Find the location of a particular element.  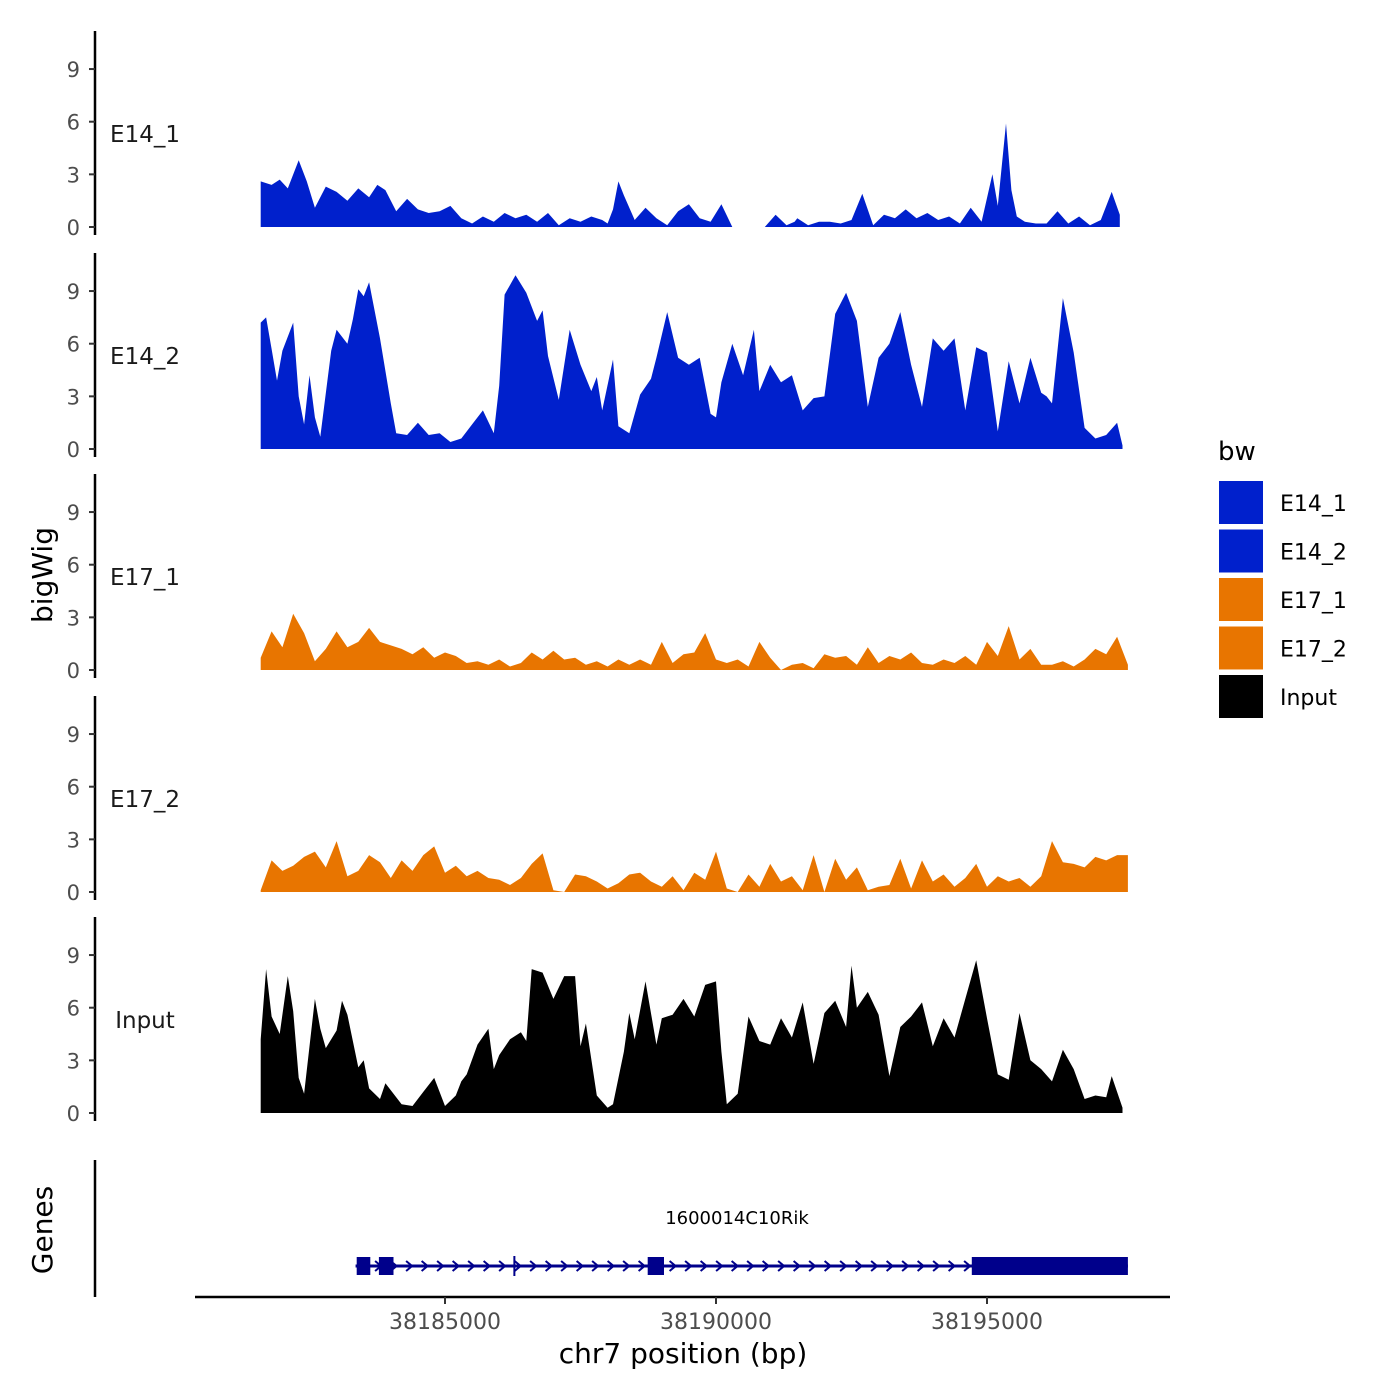

legend-item: E14_1 is located at coordinates (1283, 502).